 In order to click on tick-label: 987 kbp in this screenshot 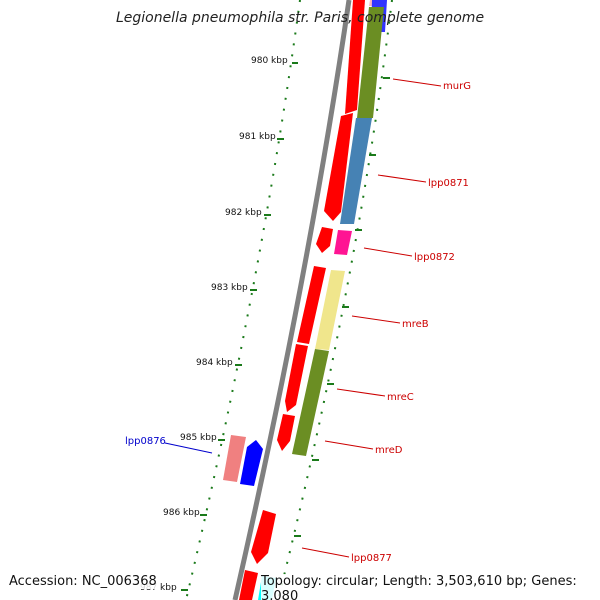, I will do `click(158, 588)`.